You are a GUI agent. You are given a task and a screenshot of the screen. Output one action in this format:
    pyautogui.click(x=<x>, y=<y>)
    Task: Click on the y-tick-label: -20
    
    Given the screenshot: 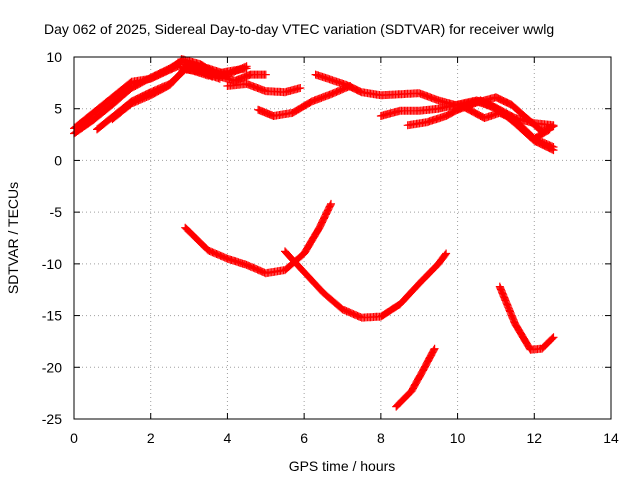 What is the action you would take?
    pyautogui.click(x=52, y=367)
    